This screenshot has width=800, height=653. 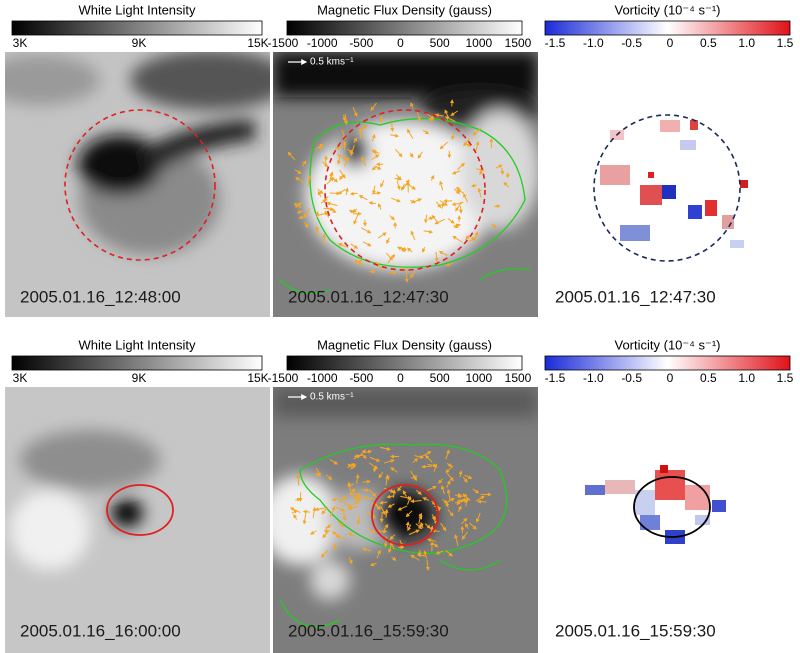 I want to click on colorbar-tick-label: -500, so click(x=361, y=43).